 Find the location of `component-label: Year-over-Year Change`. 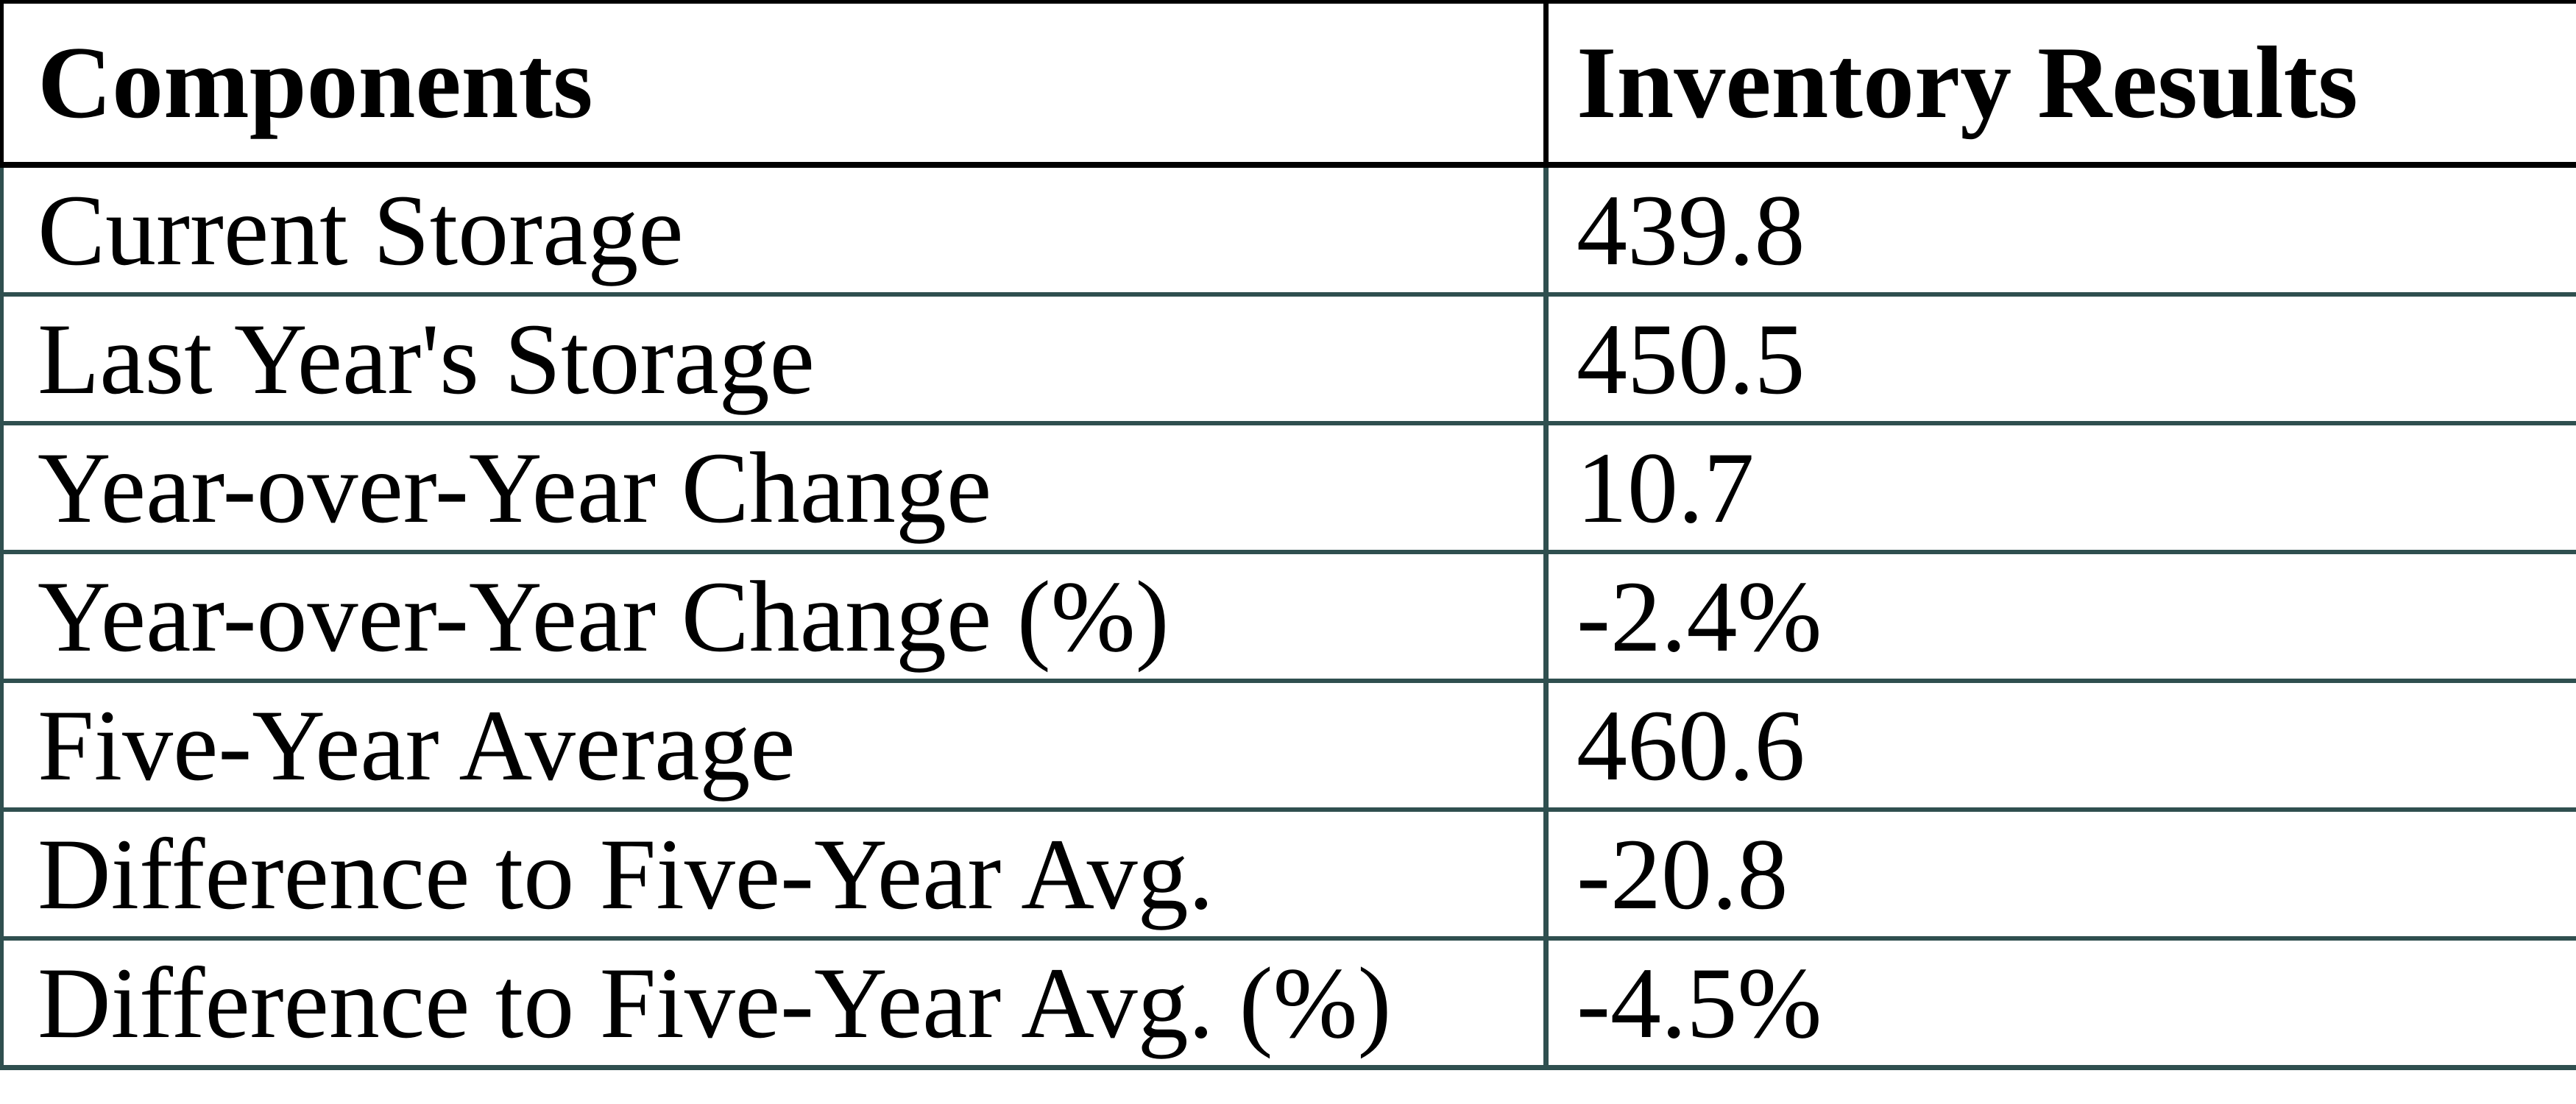

component-label: Year-over-Year Change is located at coordinates (774, 487).